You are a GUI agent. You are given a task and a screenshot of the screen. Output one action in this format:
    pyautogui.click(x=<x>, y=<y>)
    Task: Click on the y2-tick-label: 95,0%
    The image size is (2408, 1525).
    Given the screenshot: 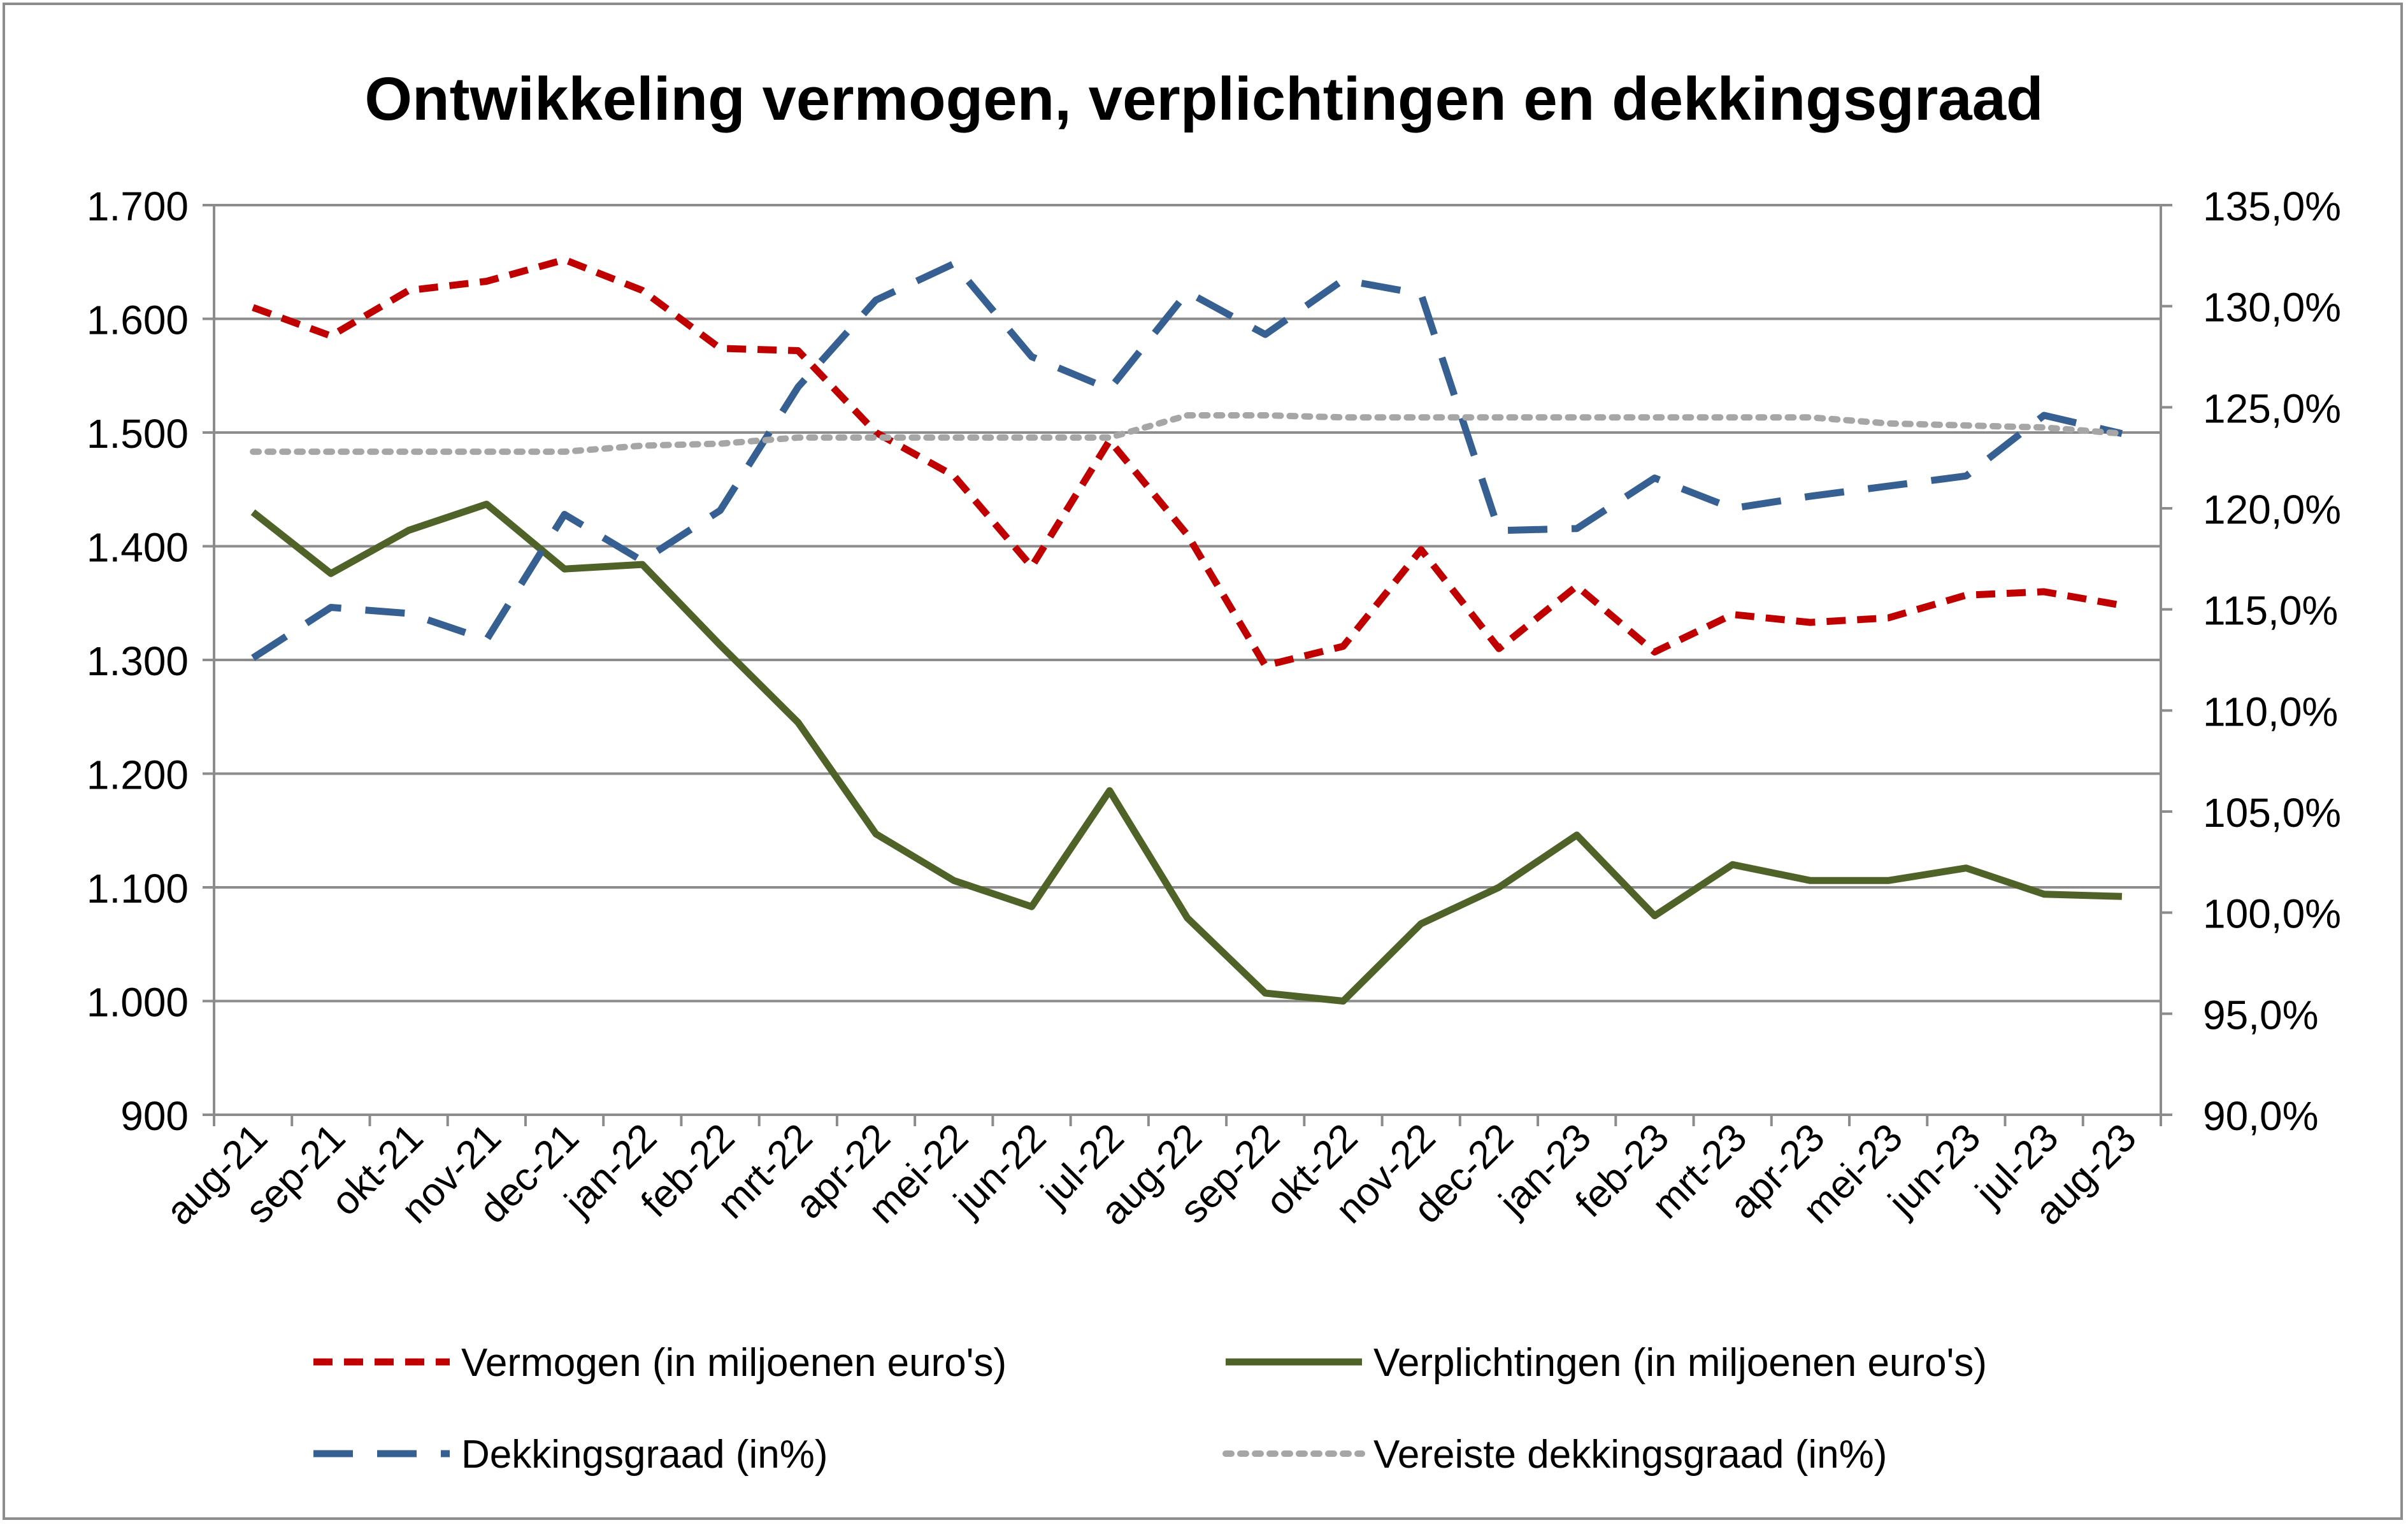 What is the action you would take?
    pyautogui.click(x=2260, y=1015)
    